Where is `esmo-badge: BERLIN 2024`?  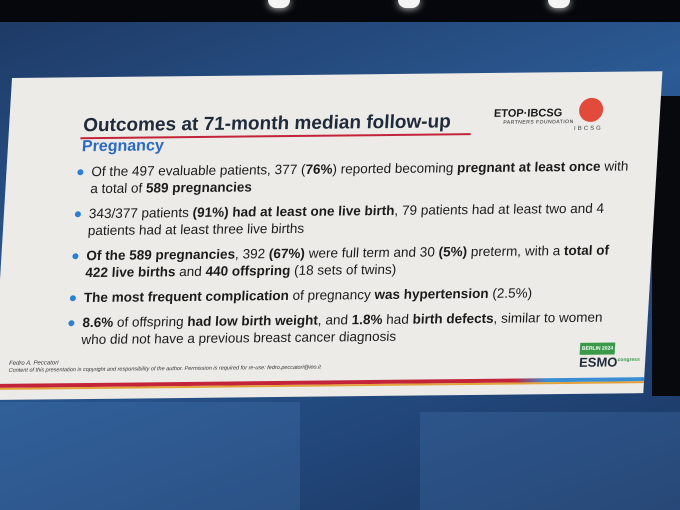 esmo-badge: BERLIN 2024 is located at coordinates (597, 348).